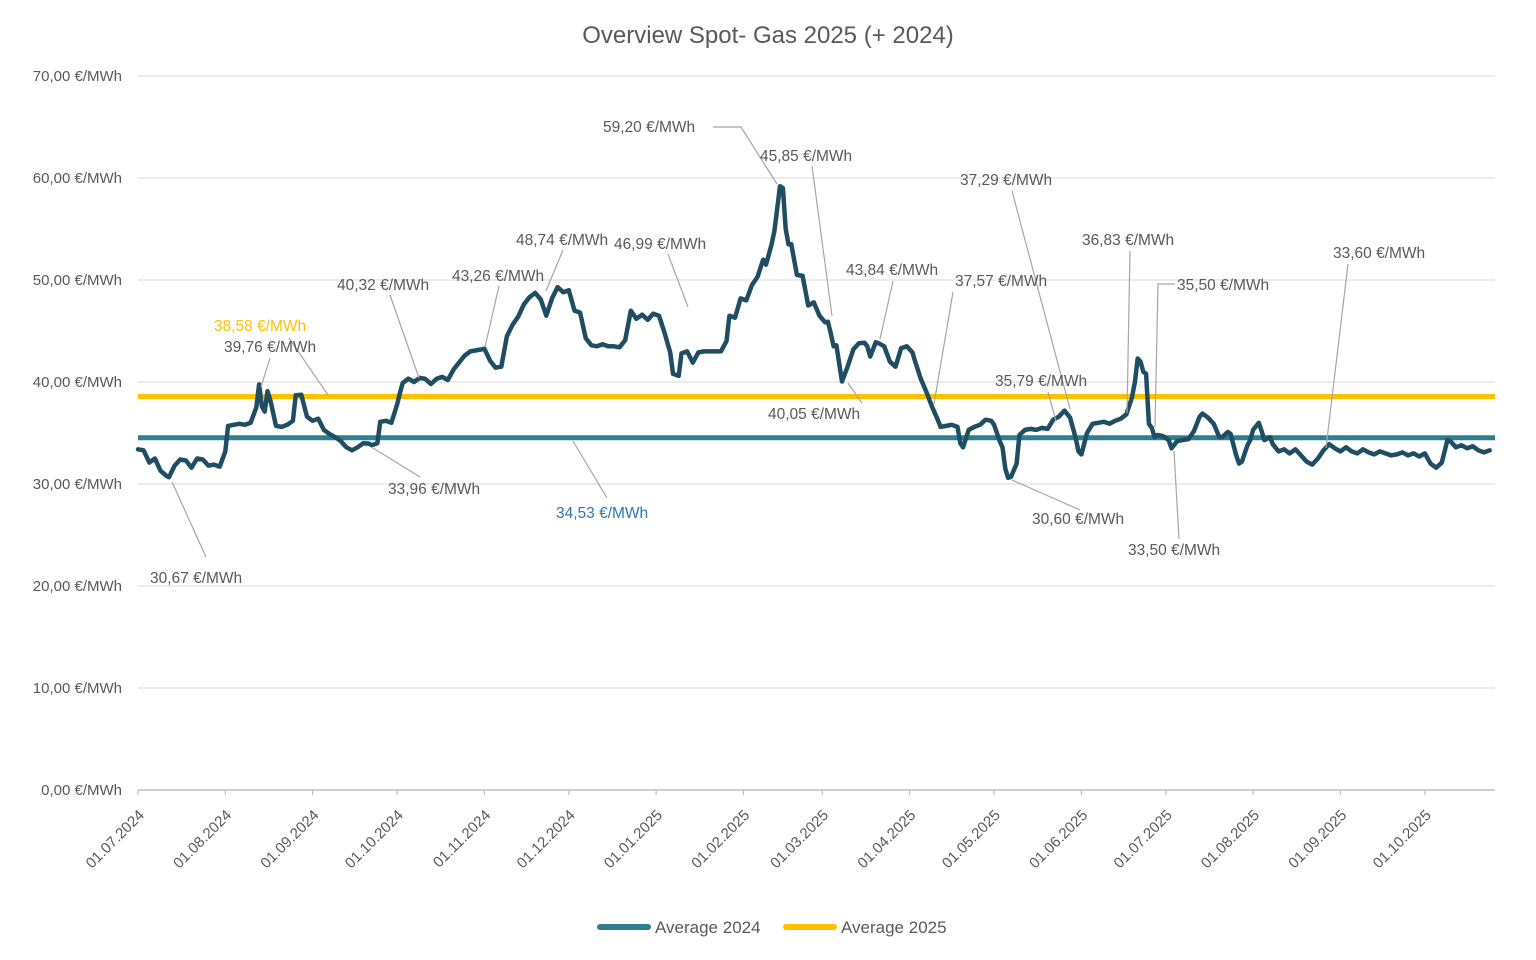  I want to click on y-axis-tick-label: 50,00 €/MWh, so click(77, 280).